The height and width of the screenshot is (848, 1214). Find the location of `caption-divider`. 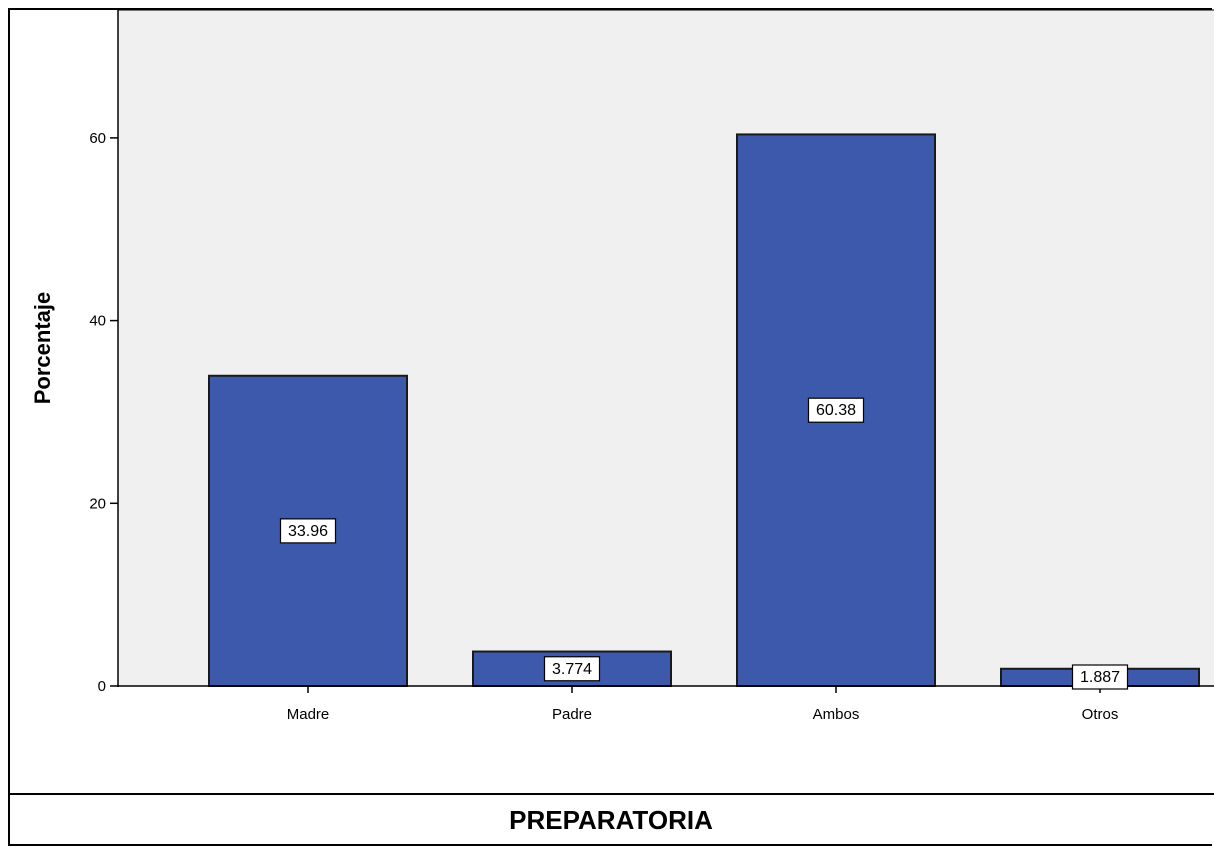

caption-divider is located at coordinates (611, 794).